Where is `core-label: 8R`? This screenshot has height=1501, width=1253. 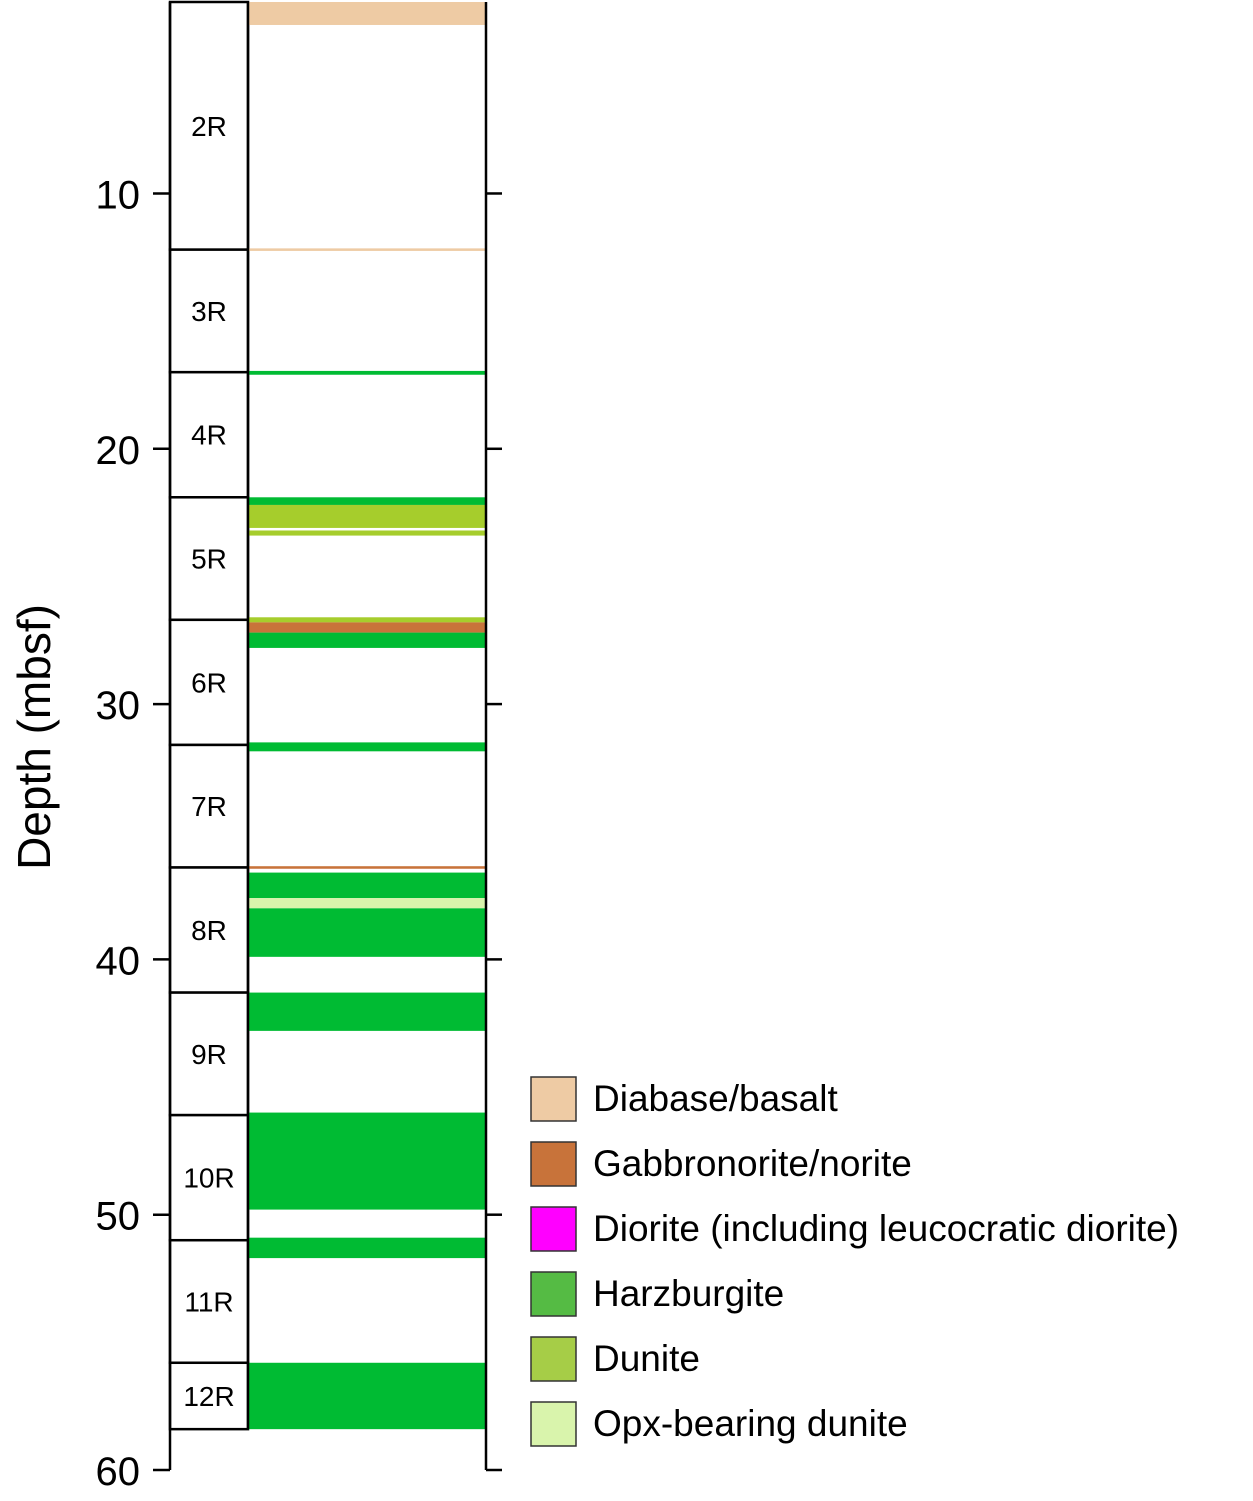
core-label: 8R is located at coordinates (209, 930).